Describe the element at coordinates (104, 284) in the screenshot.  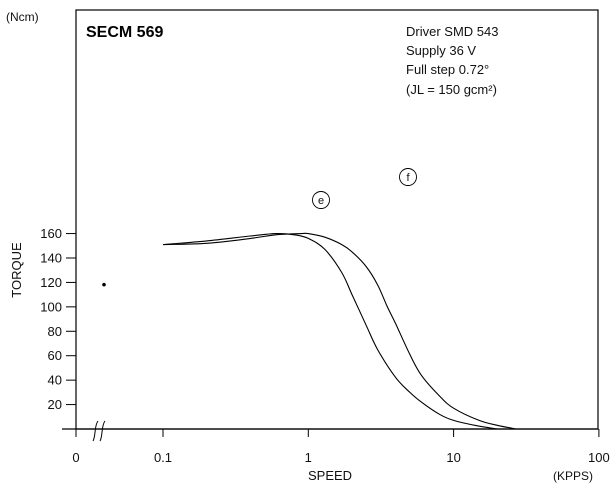
I see `isolated-data-point` at that location.